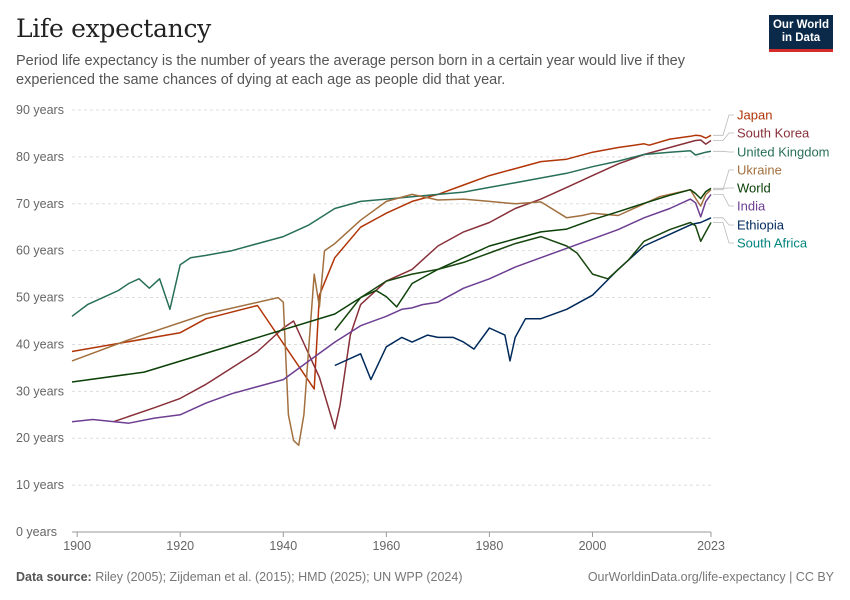  I want to click on series-line-south-africa, so click(523, 276).